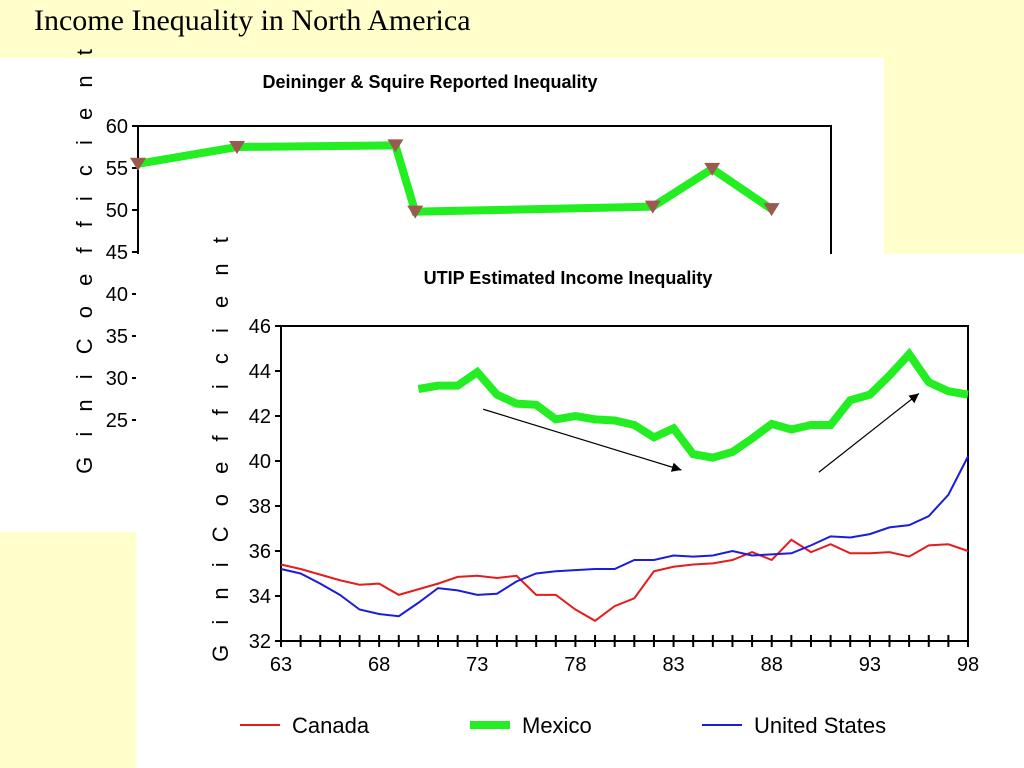 The width and height of the screenshot is (1024, 768). I want to click on utip-series-canada-line, so click(624, 580).